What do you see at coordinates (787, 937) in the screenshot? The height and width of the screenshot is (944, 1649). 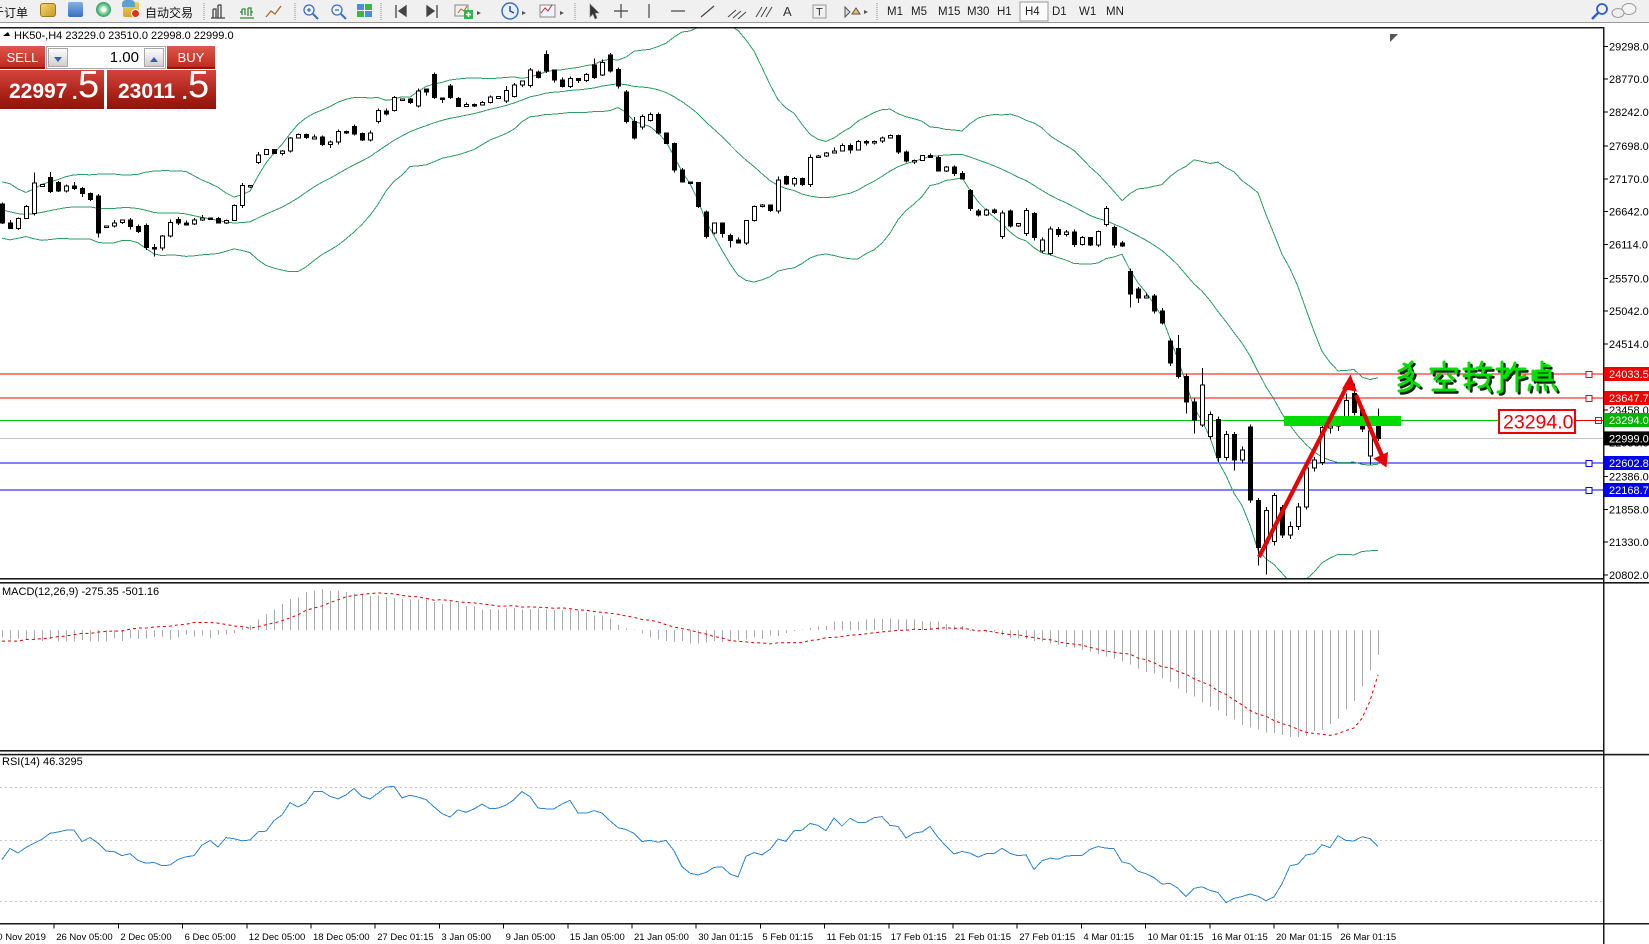 I see `svg-text: 5 Feb 01:15` at bounding box center [787, 937].